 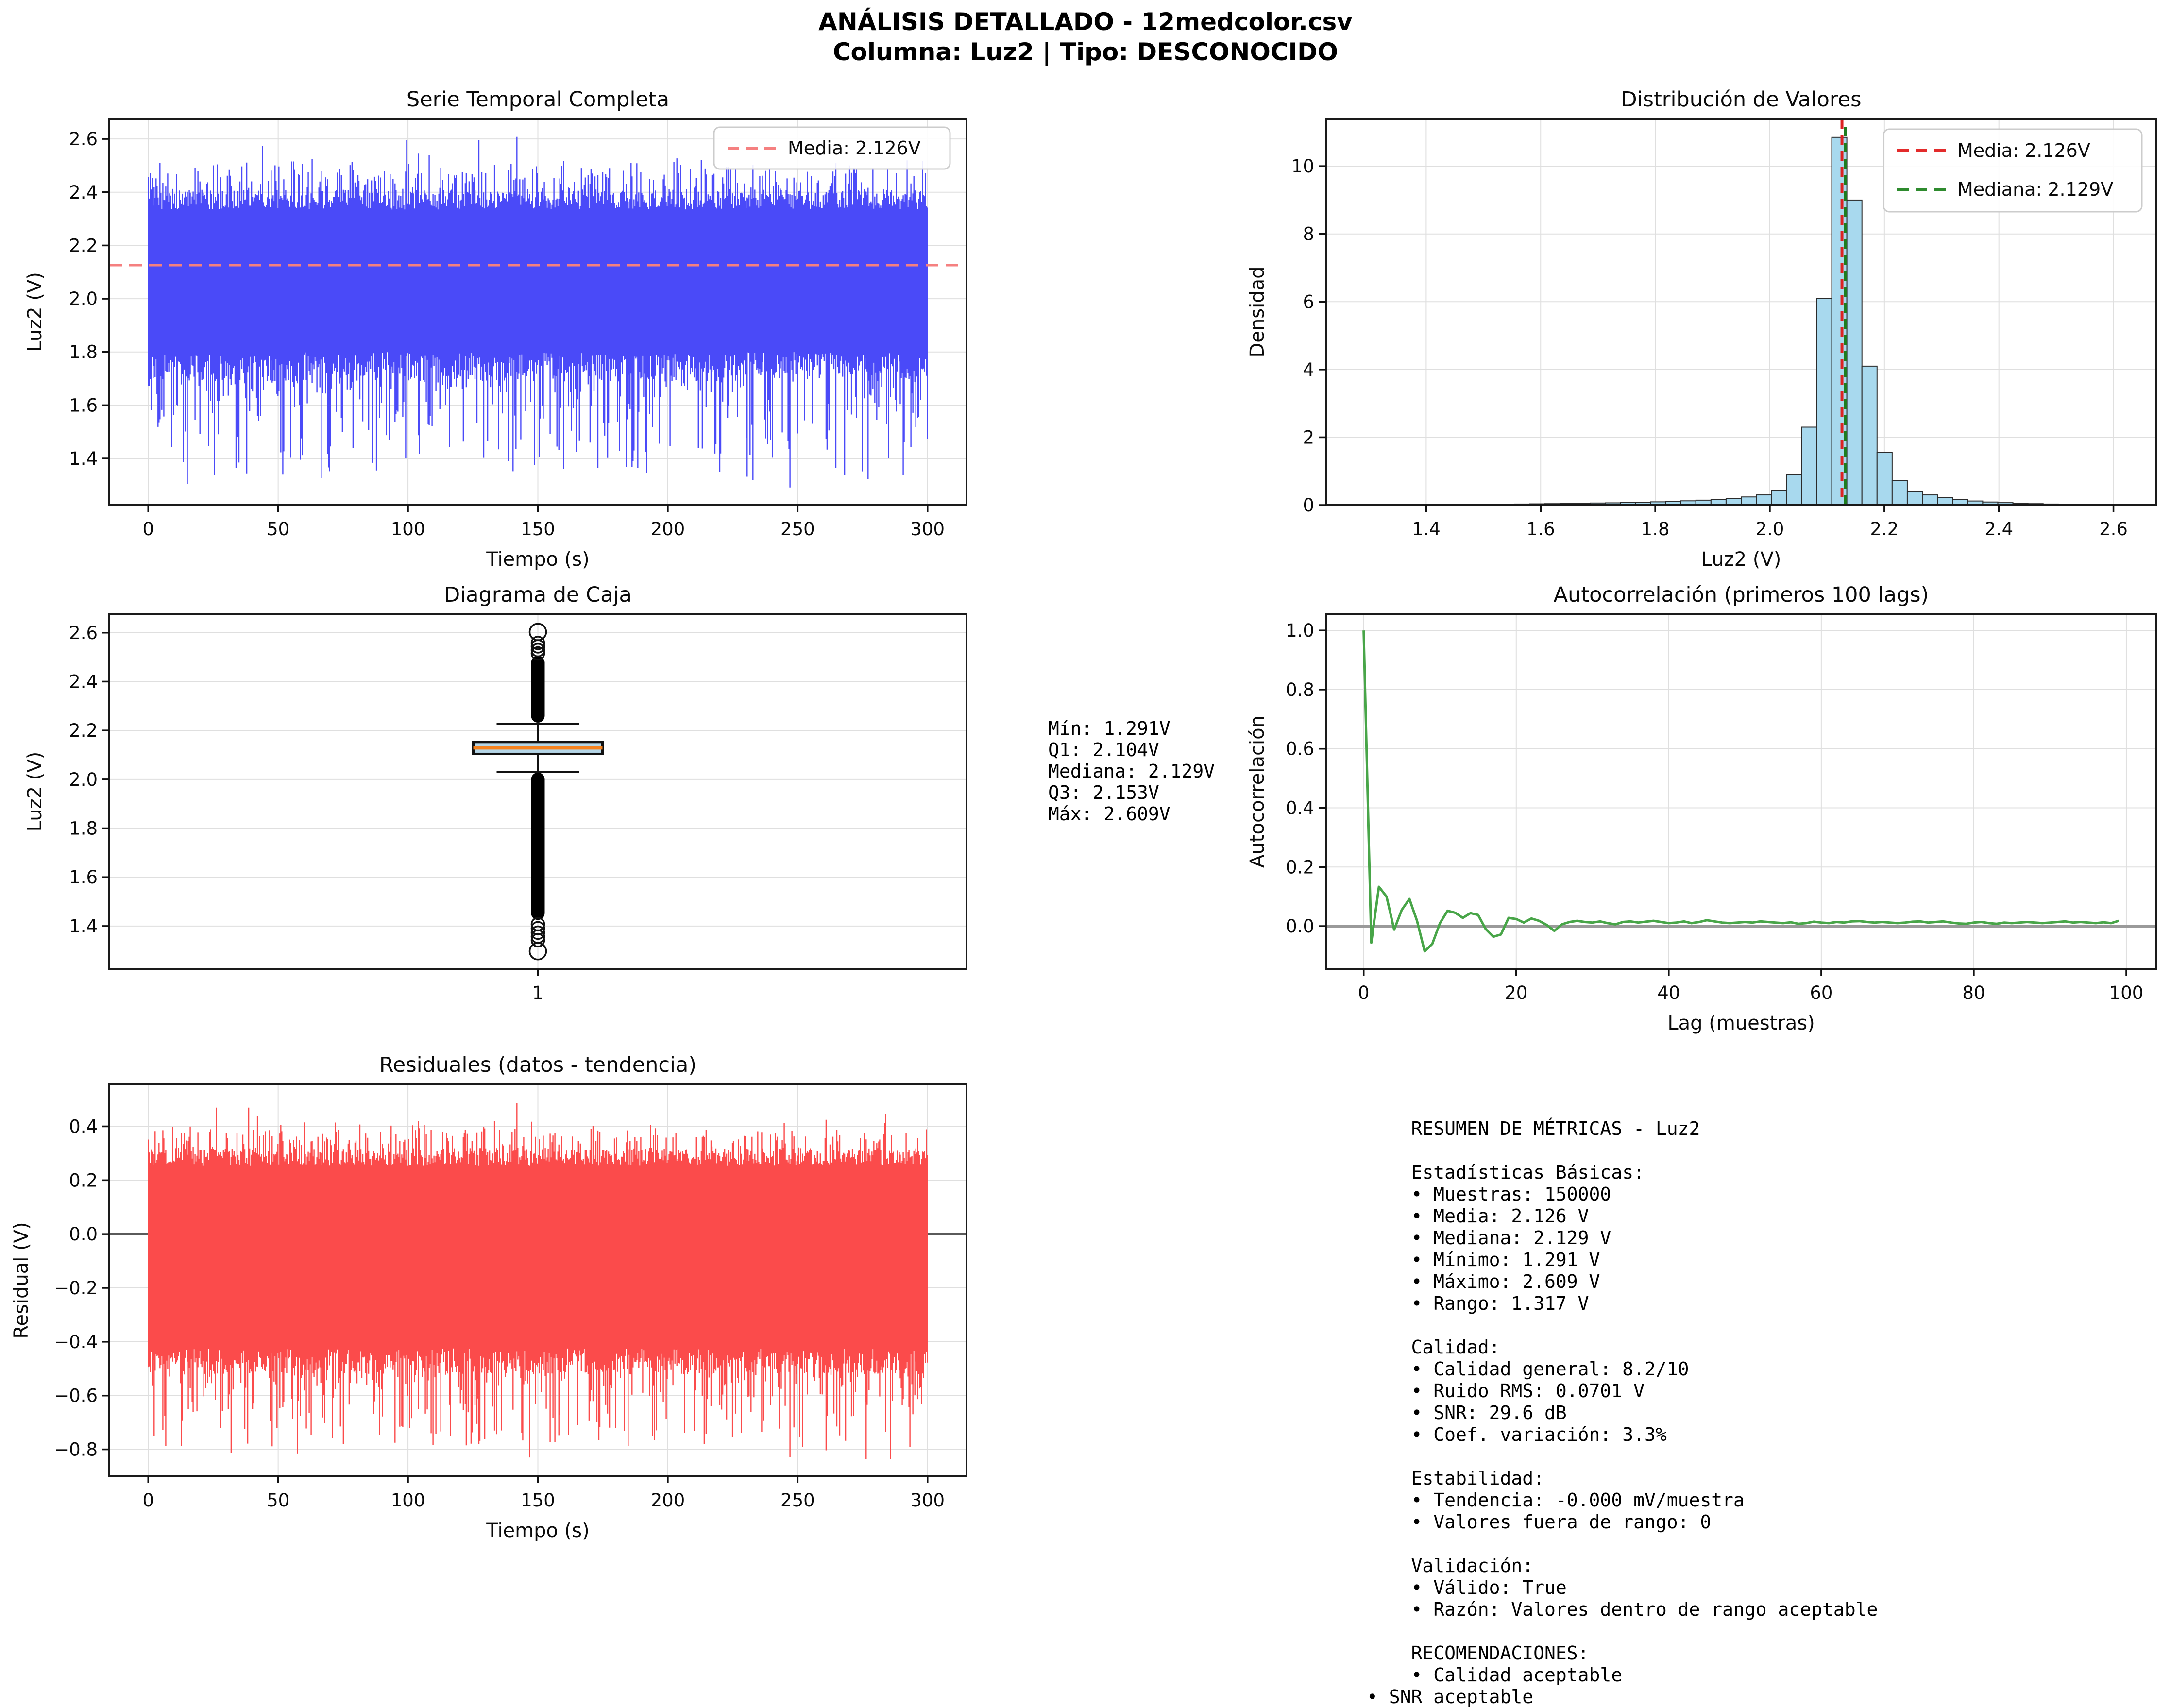 I want to click on suptitle-line2: Columna: Luz2 | Tipo: DESCONOCIDO, so click(x=1085, y=52).